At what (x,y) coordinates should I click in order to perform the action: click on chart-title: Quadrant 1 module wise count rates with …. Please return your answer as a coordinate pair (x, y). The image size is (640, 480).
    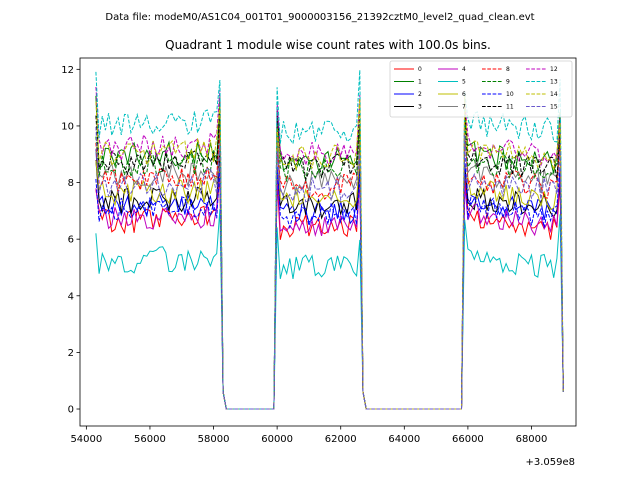
    Looking at the image, I should click on (328, 45).